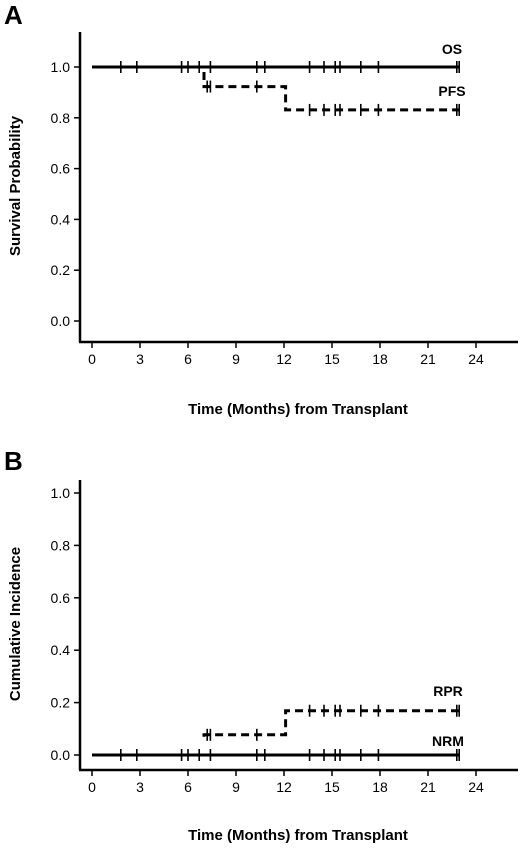 The height and width of the screenshot is (848, 520). I want to click on panel-a-x-tick-label: 0, so click(92, 359).